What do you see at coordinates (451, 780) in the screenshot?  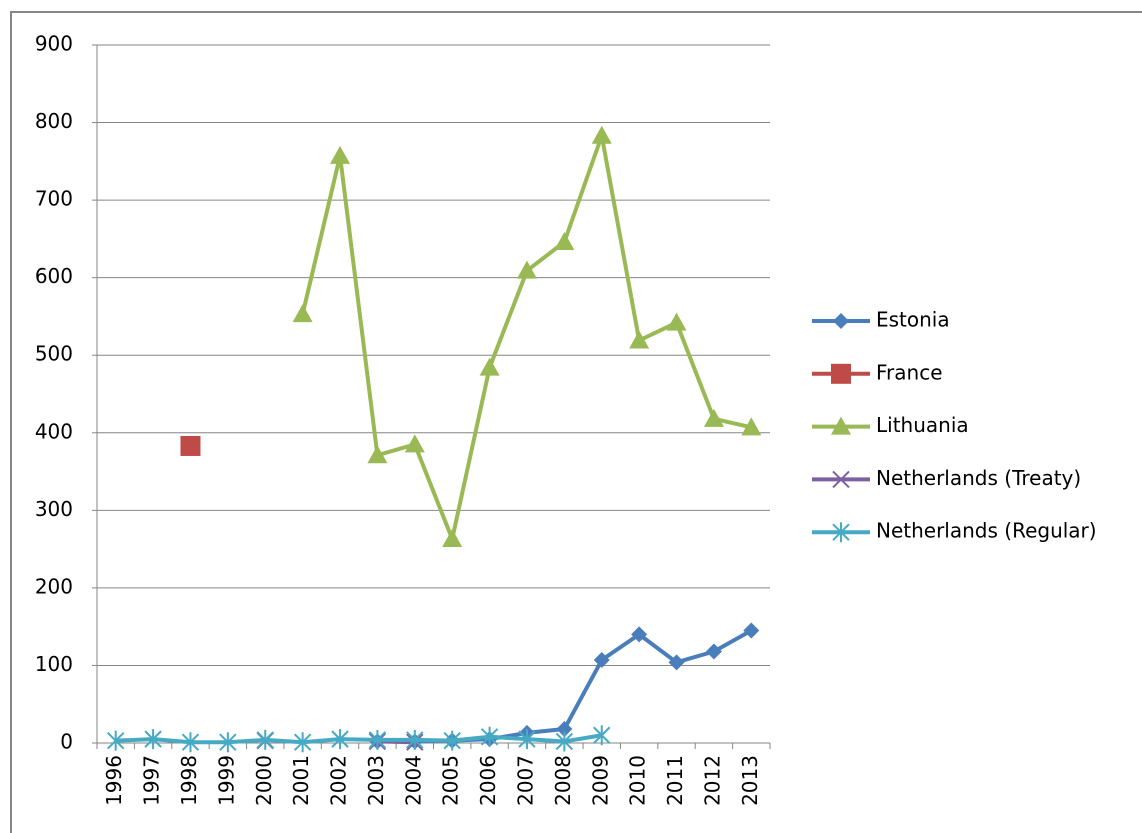 I see `x-tick-label: 2005` at bounding box center [451, 780].